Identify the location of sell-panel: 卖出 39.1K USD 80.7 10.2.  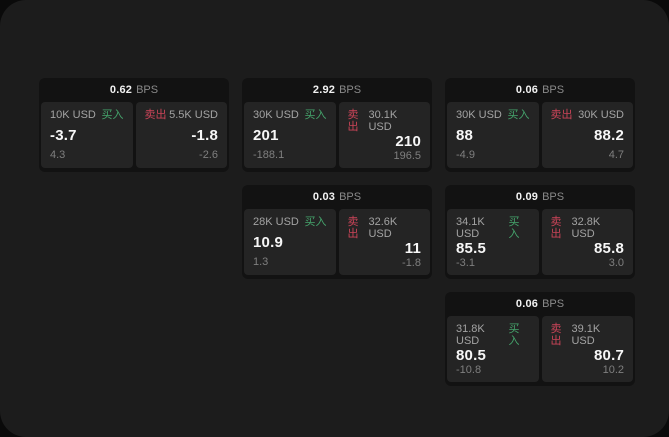
(587, 349).